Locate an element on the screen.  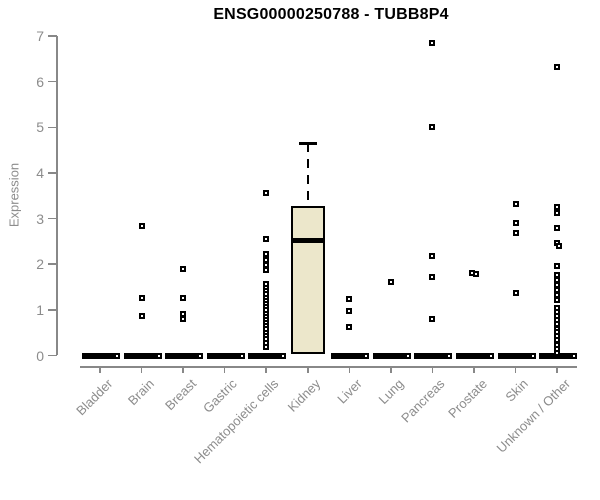
kidney-box is located at coordinates (307, 280).